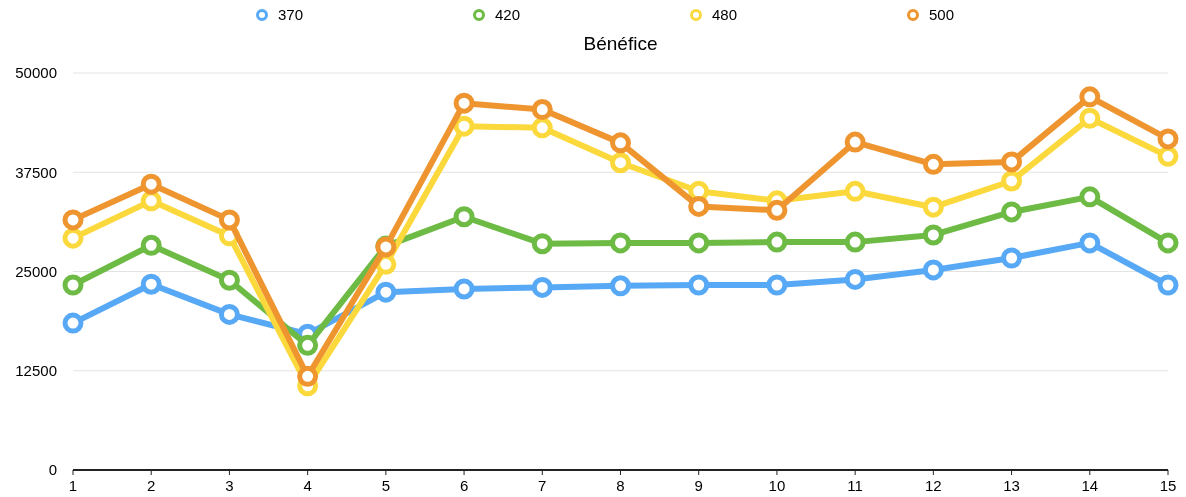 The image size is (1186, 497). Describe the element at coordinates (151, 485) in the screenshot. I see `x-tick-label: 2` at that location.